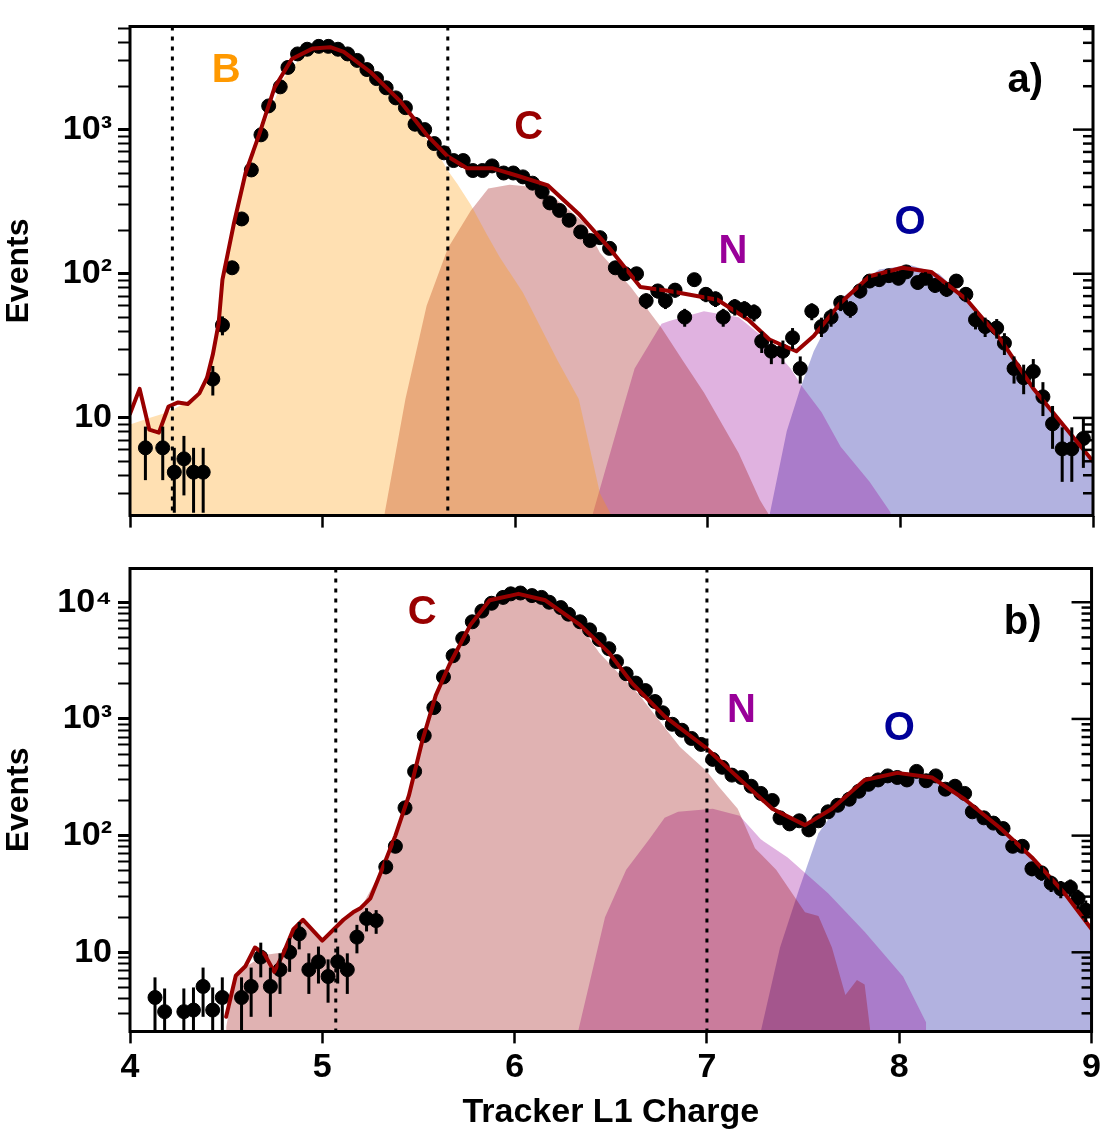 Image resolution: width=1105 pixels, height=1135 pixels. I want to click on x-axis-title: Tracker L1 Charge, so click(611, 1109).